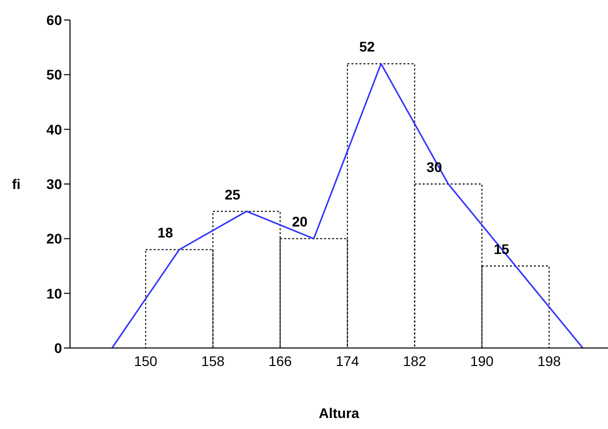  What do you see at coordinates (213, 360) in the screenshot?
I see `x-tick-label: 158` at bounding box center [213, 360].